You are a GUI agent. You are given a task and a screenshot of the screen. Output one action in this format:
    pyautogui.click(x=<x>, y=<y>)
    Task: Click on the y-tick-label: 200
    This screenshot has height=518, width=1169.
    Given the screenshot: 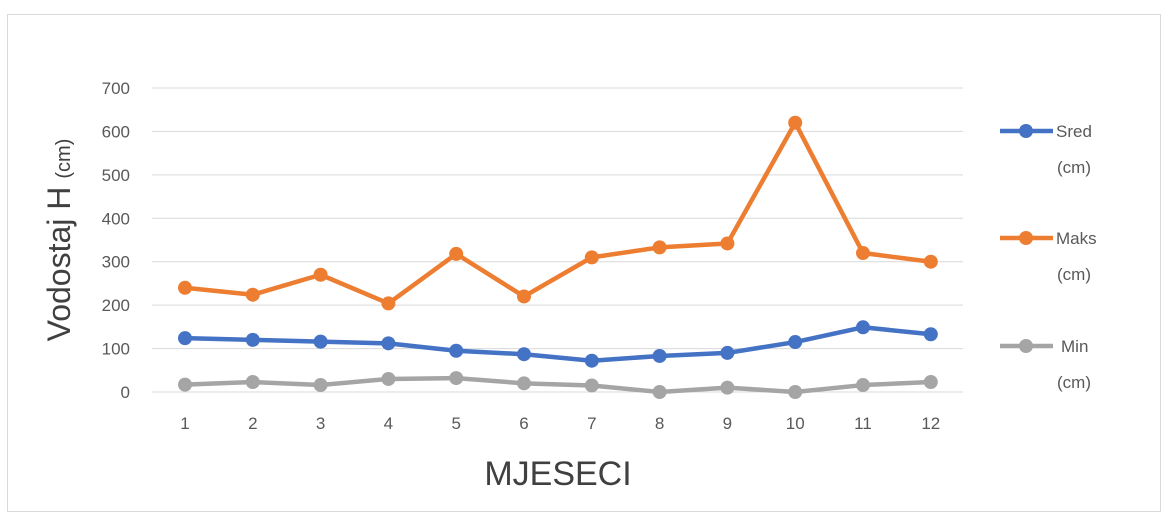 What is the action you would take?
    pyautogui.click(x=116, y=305)
    